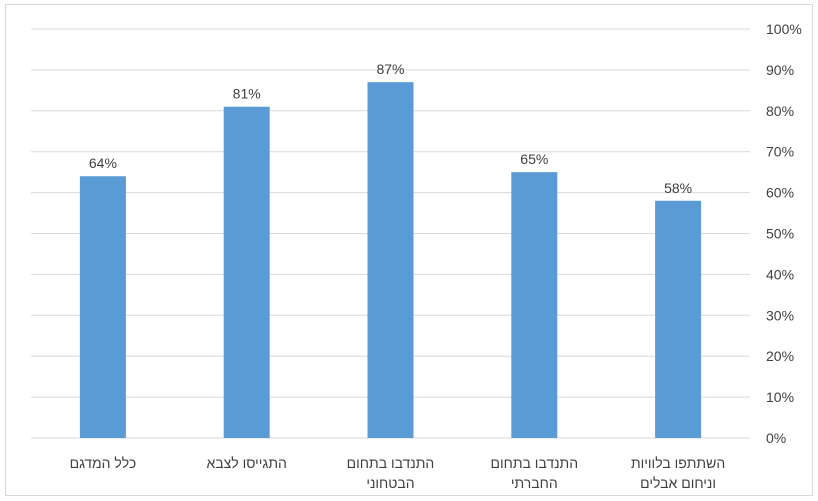 Image resolution: width=818 pixels, height=501 pixels. What do you see at coordinates (390, 69) in the screenshot?
I see `data-label: 87%` at bounding box center [390, 69].